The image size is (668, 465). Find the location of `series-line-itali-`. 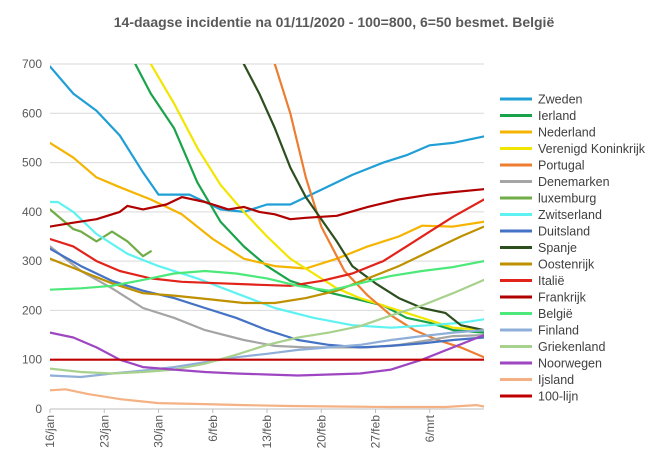

series-line-itali- is located at coordinates (267, 242).